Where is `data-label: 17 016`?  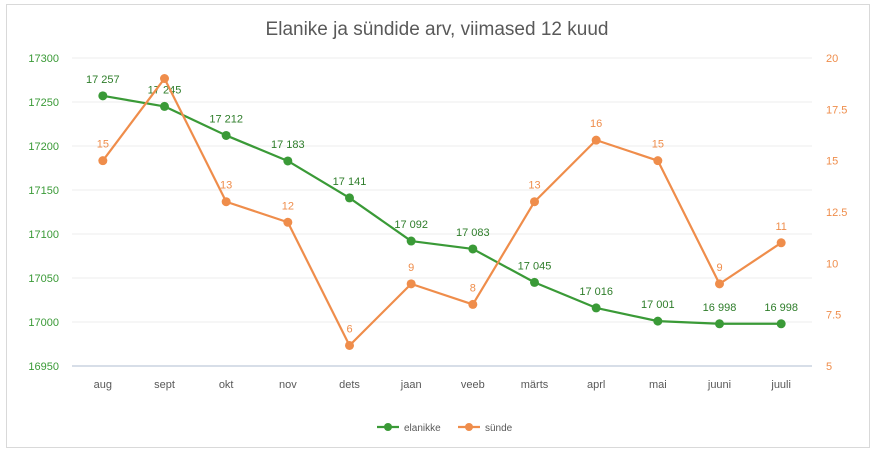 data-label: 17 016 is located at coordinates (596, 292).